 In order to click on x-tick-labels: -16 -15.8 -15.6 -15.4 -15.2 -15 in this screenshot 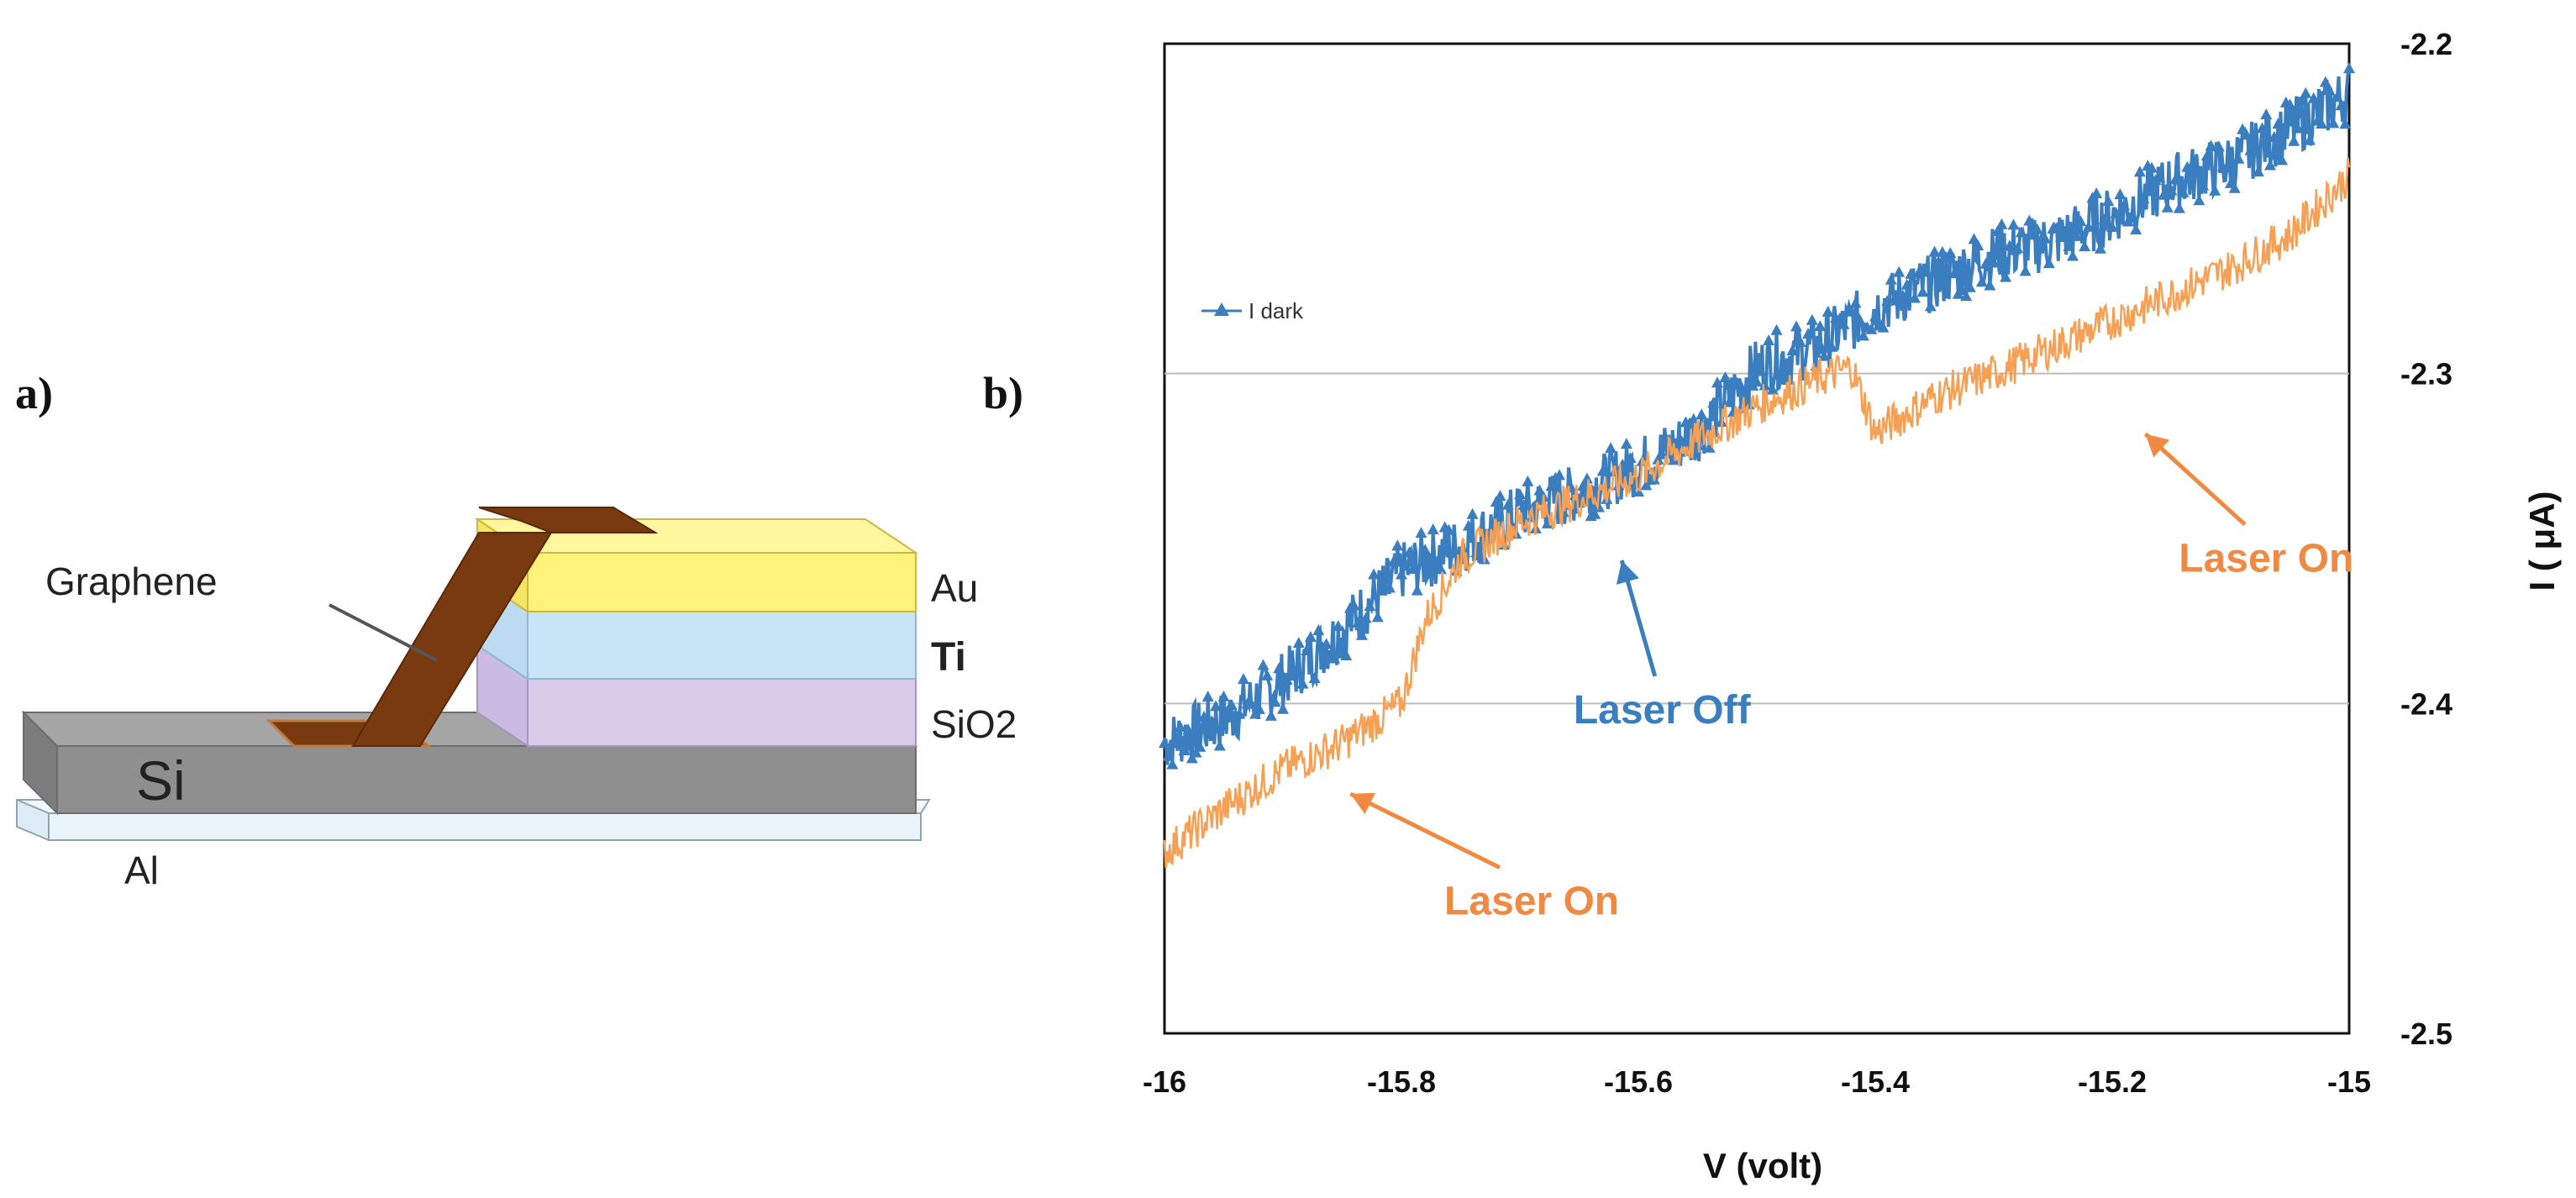, I will do `click(1757, 1081)`.